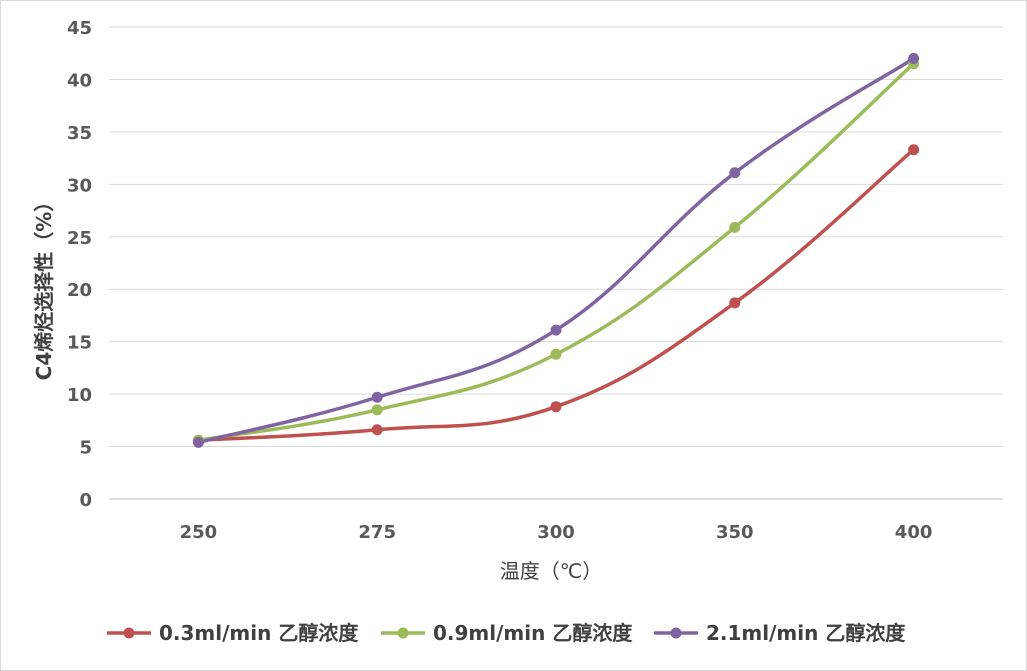 This screenshot has height=671, width=1027. I want to click on legend-item-1: 0.3ml/min 乙醇浓度, so click(233, 633).